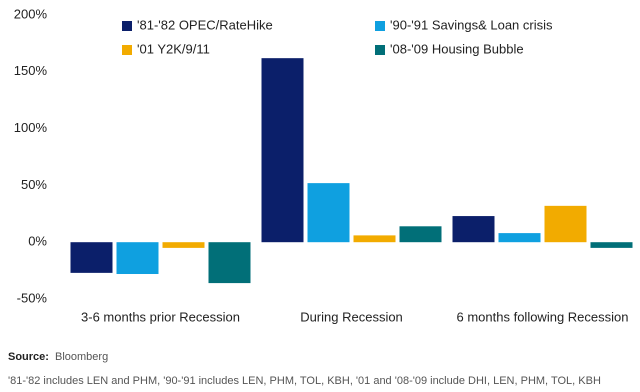  Describe the element at coordinates (457, 48) in the screenshot. I see `legend-label: '08-'09 Housing Bubble` at that location.